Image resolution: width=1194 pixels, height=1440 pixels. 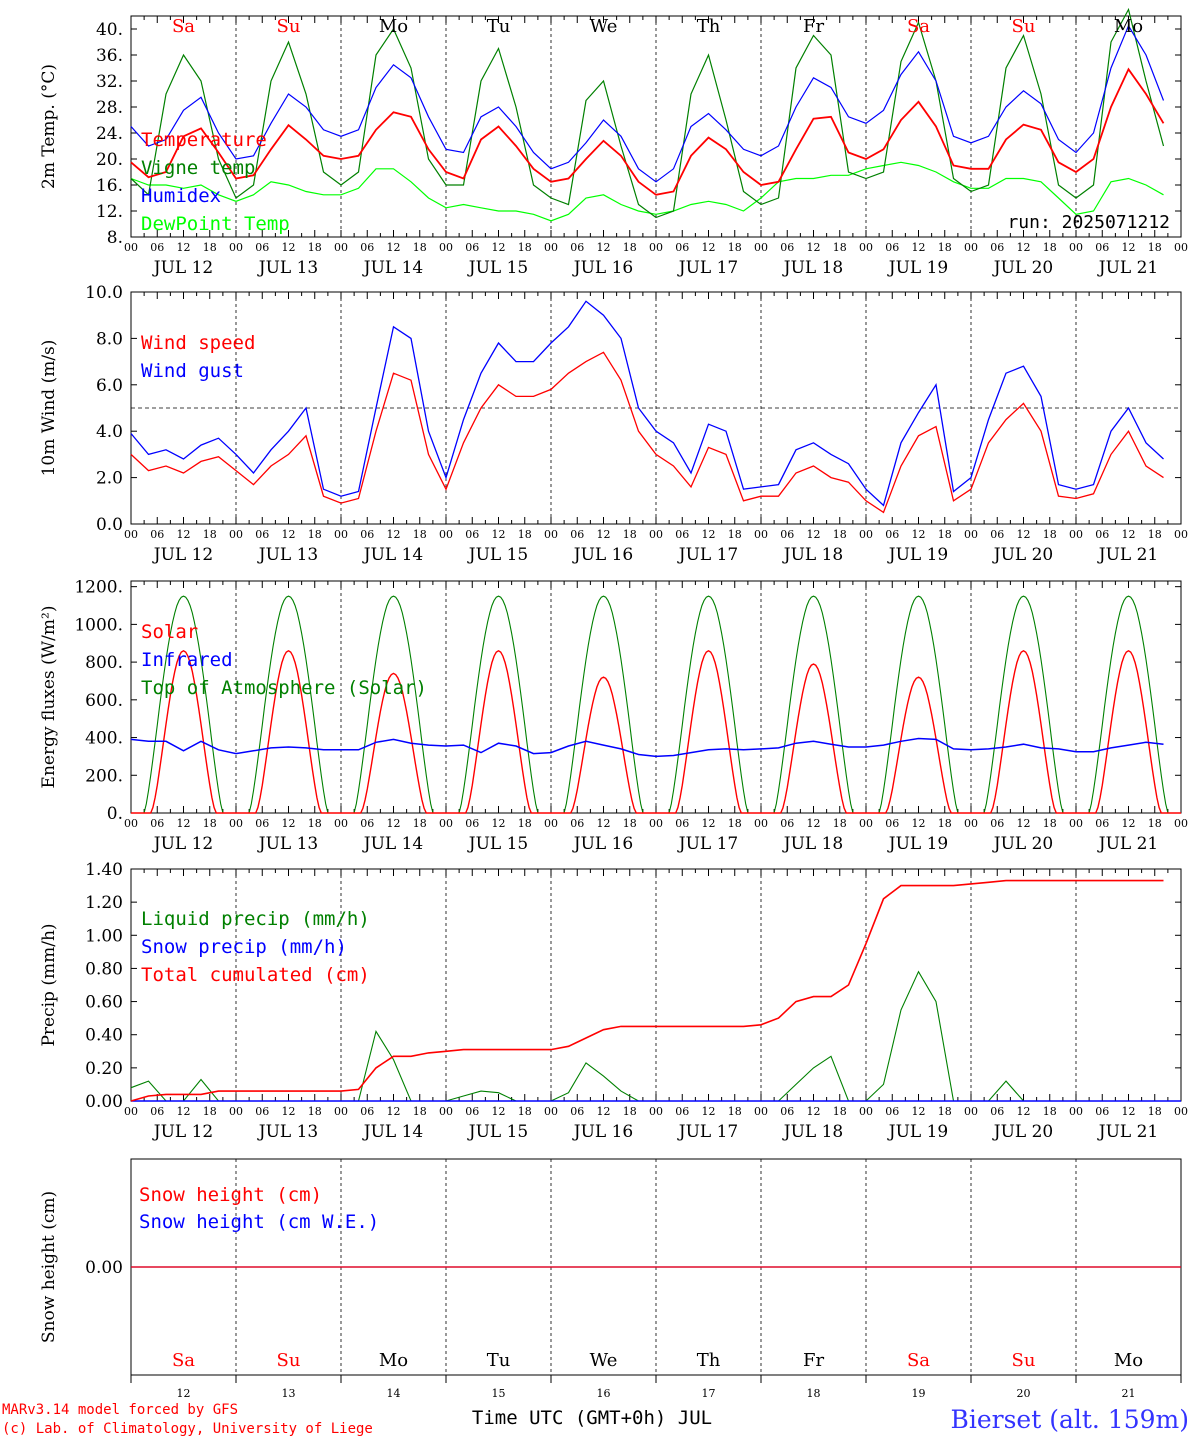 I want to click on x-axis-label: Time UTC (GMT+0h) JUL, so click(x=592, y=1418).